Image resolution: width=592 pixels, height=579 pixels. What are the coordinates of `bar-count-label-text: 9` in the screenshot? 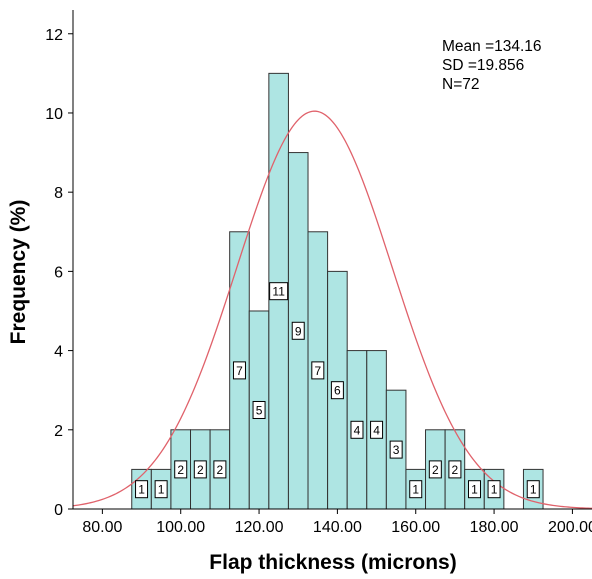 It's located at (298, 331).